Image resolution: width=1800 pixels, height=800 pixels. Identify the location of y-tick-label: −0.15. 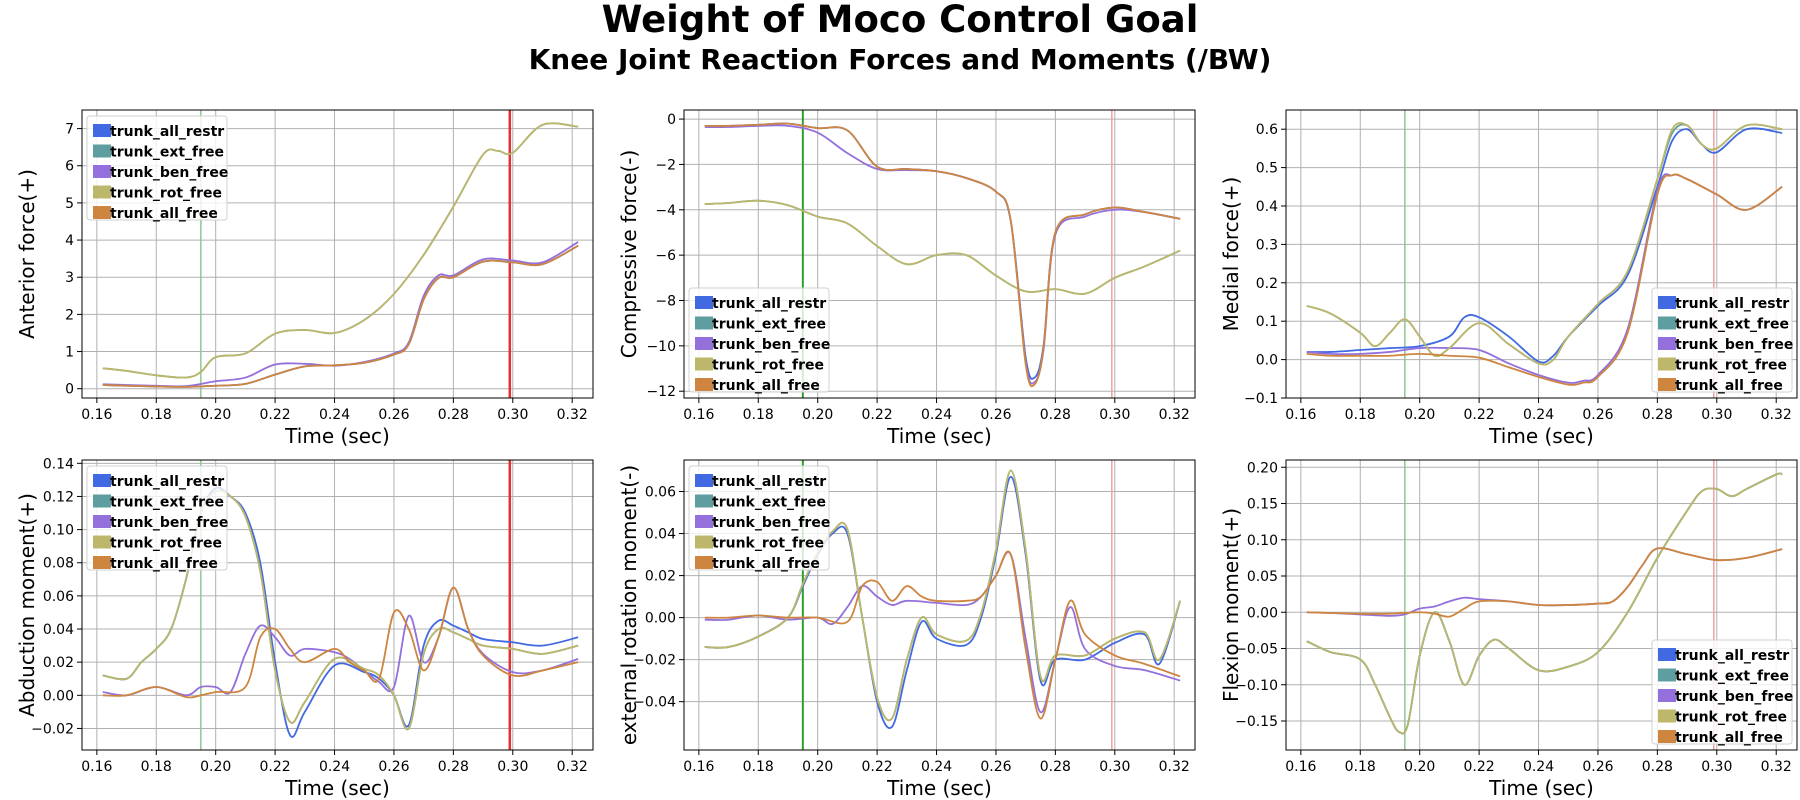
(1256, 722).